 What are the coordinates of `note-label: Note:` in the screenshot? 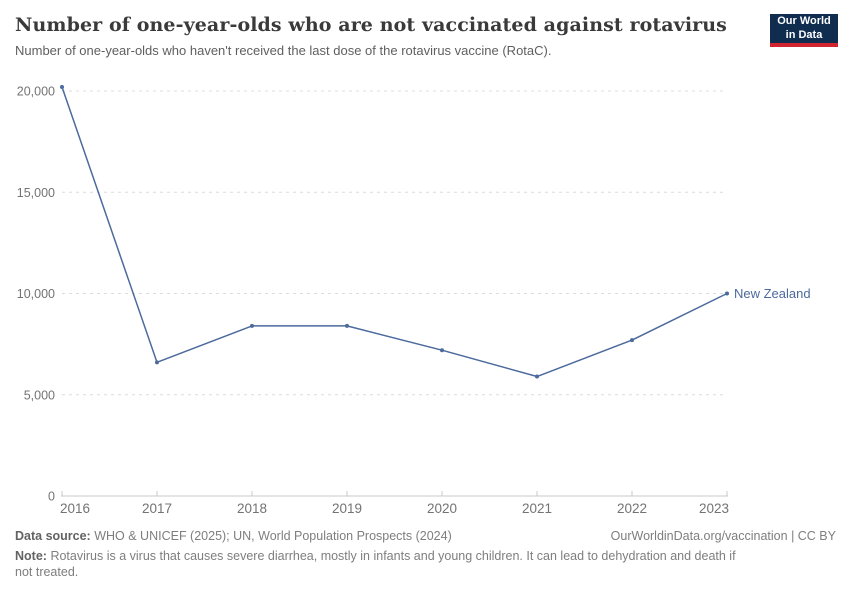 It's located at (31, 556).